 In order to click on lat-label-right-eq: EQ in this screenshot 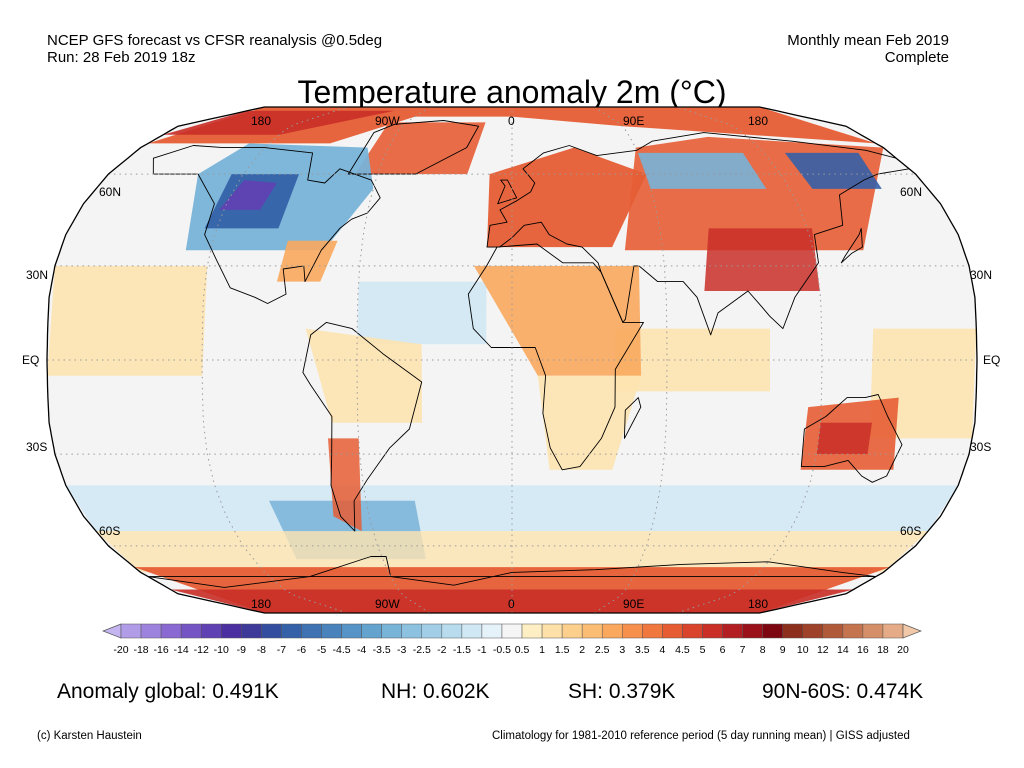, I will do `click(992, 360)`.